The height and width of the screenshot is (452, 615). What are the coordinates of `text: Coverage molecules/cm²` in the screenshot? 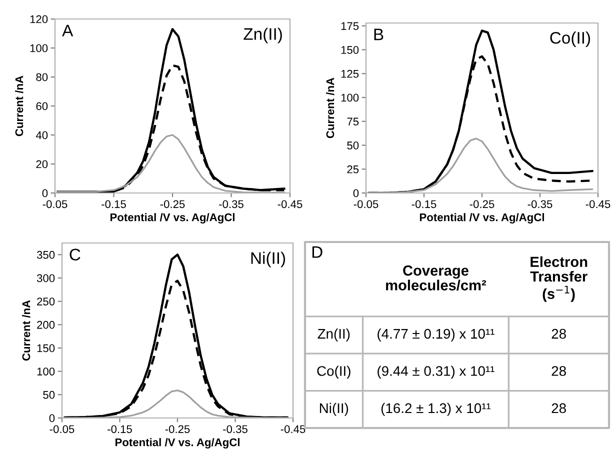 It's located at (436, 278).